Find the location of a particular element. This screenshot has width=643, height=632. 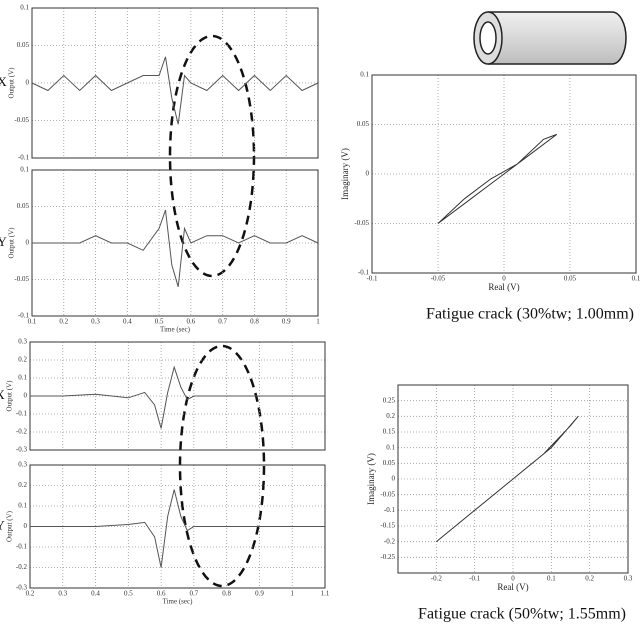

chart-caption: Fatigue crack (30%tw; 1.00mm) is located at coordinates (530, 314).